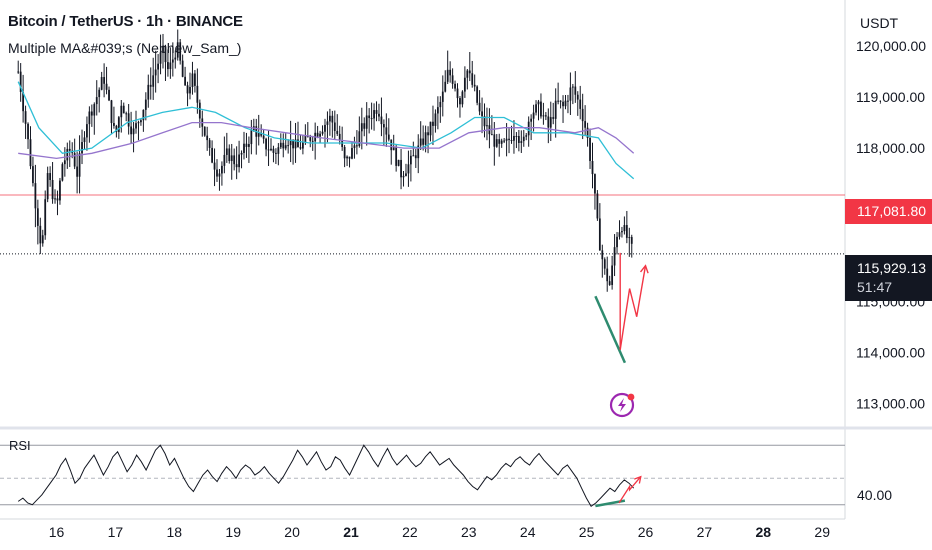  What do you see at coordinates (644, 269) in the screenshot?
I see `projection-arrowhead` at bounding box center [644, 269].